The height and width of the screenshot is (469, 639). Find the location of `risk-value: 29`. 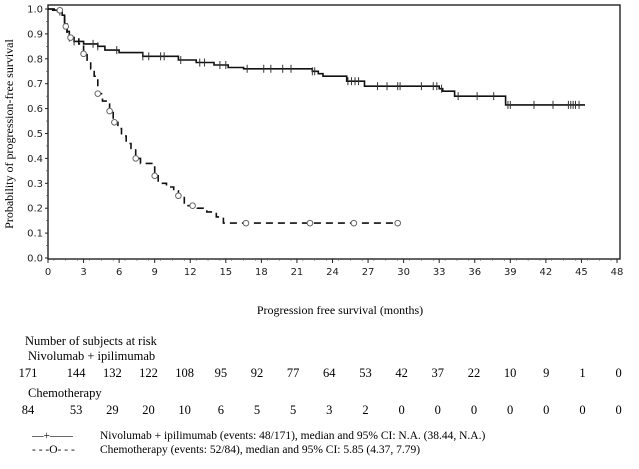

risk-value: 29 is located at coordinates (112, 410).